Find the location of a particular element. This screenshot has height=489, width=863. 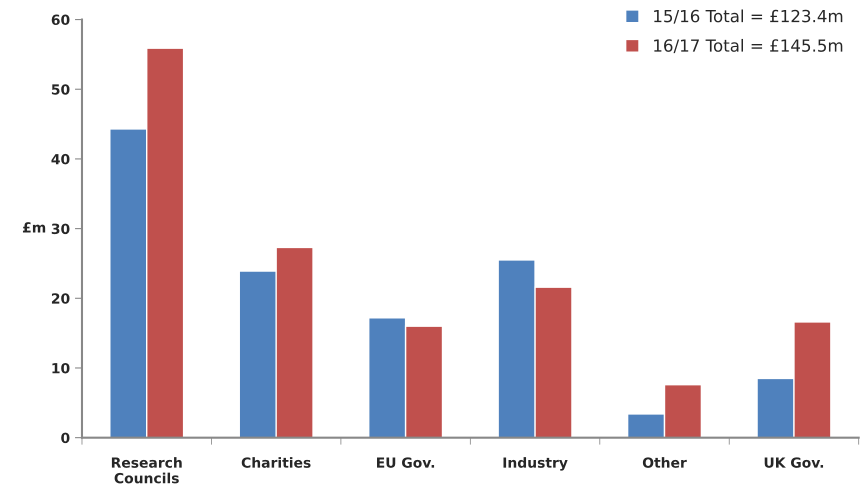

y-tick-label: 20 is located at coordinates (61, 298).